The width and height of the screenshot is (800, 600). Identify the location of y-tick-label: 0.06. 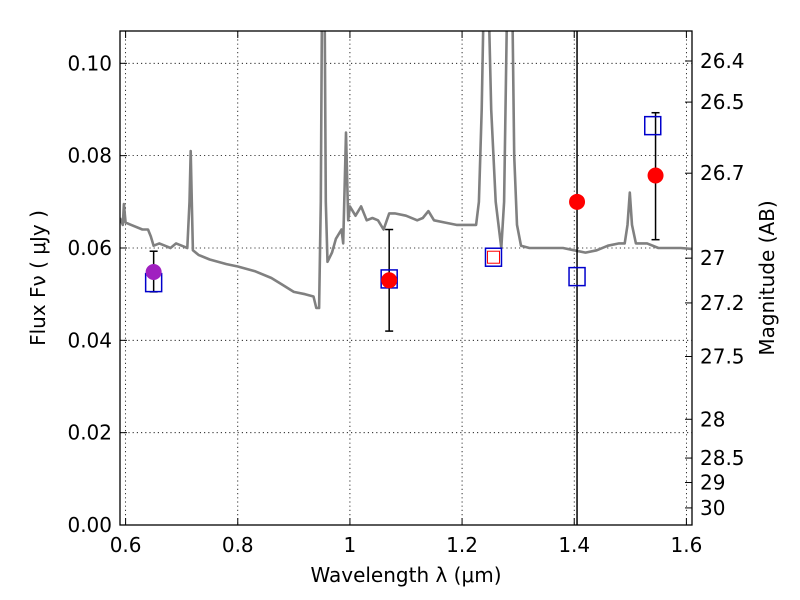
(89, 248).